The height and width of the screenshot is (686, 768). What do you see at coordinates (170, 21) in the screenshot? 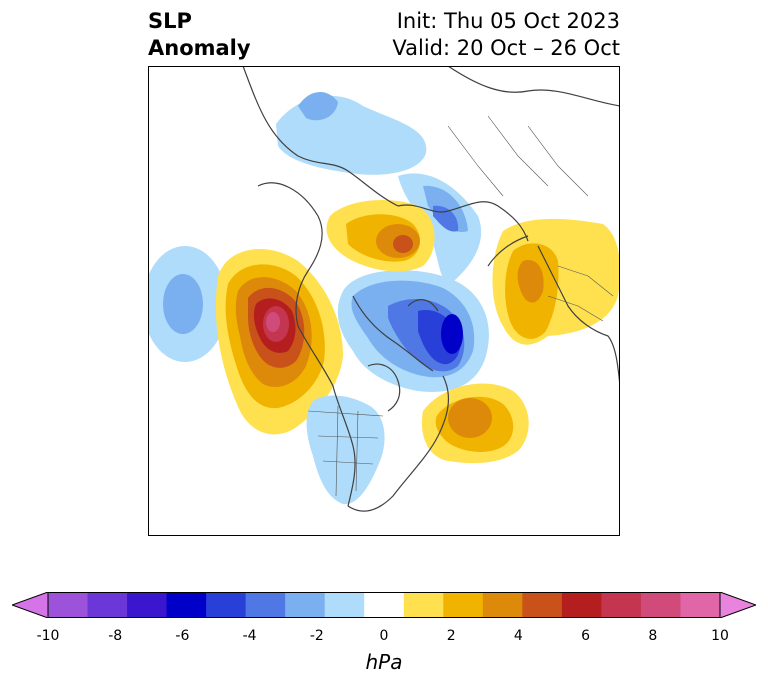
I see `title-main: SLP` at bounding box center [170, 21].